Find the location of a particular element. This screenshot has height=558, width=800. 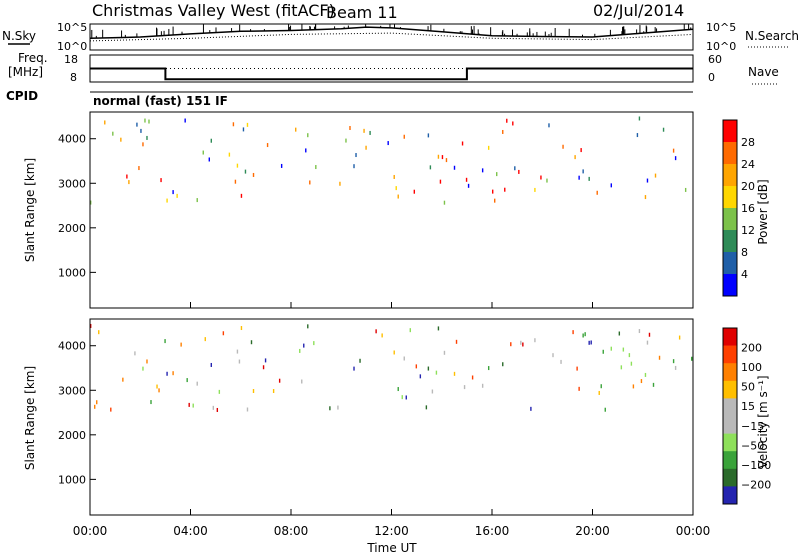

nave-tick-bottom: 0 is located at coordinates (711, 77).